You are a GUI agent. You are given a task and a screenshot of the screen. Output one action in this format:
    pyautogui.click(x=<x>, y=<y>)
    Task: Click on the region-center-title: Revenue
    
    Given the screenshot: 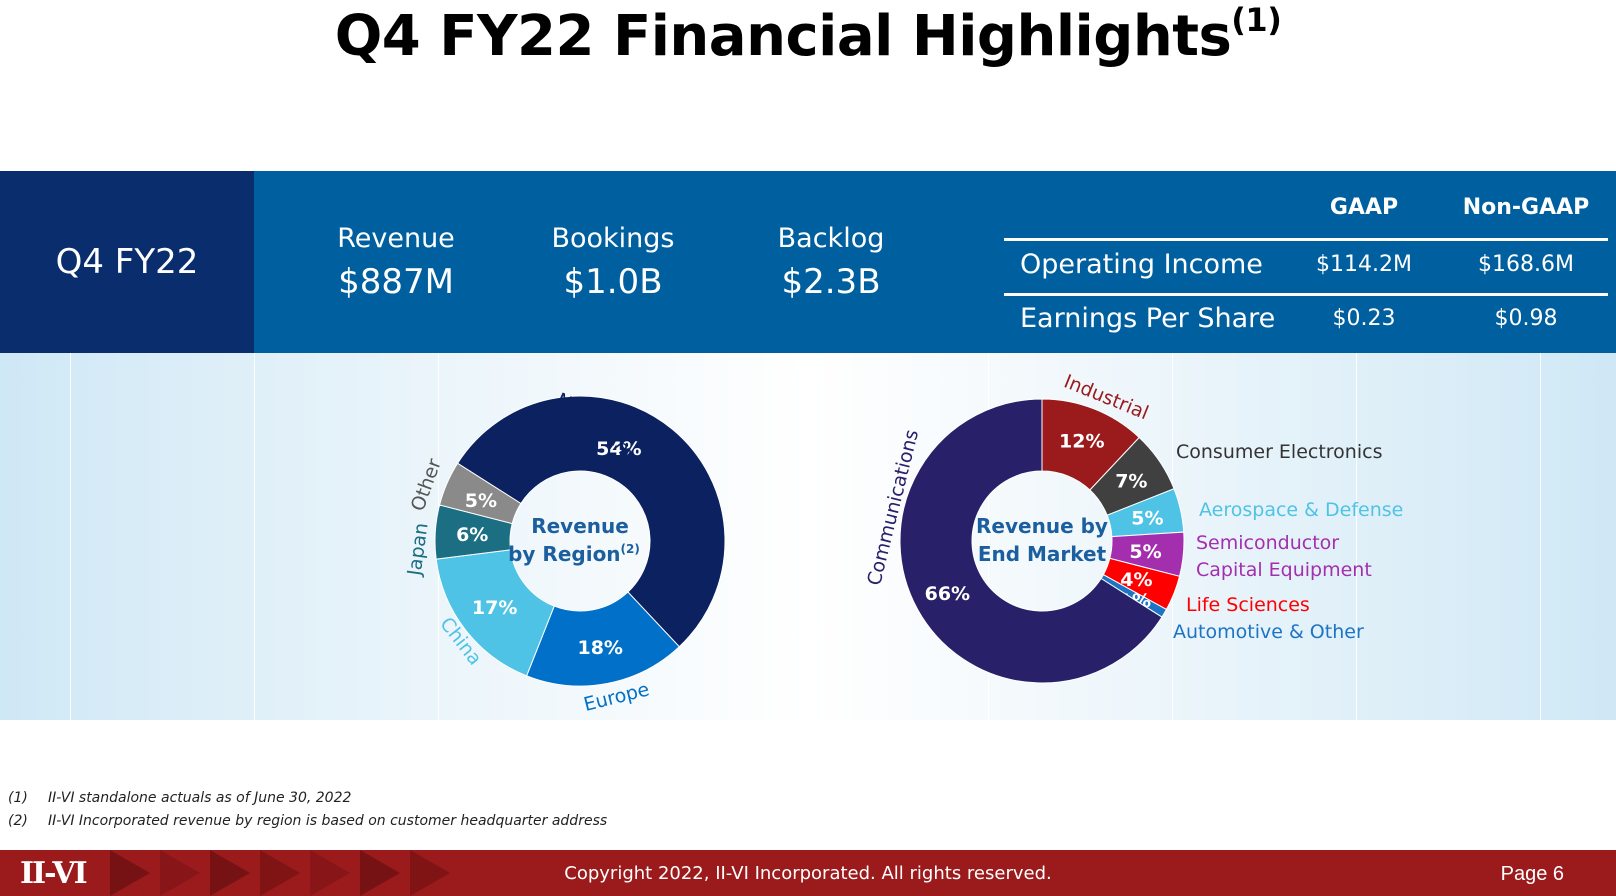 What is the action you would take?
    pyautogui.click(x=580, y=526)
    